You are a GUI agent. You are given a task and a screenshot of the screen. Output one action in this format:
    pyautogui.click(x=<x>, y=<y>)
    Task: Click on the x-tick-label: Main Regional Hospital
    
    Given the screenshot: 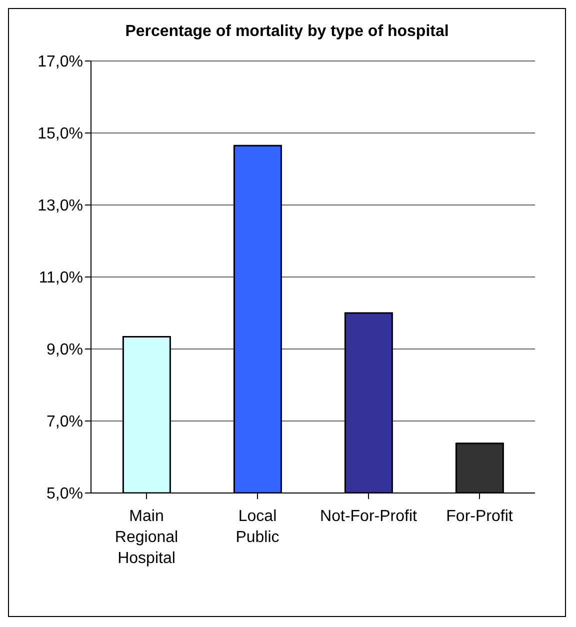 What is the action you would take?
    pyautogui.click(x=146, y=537)
    